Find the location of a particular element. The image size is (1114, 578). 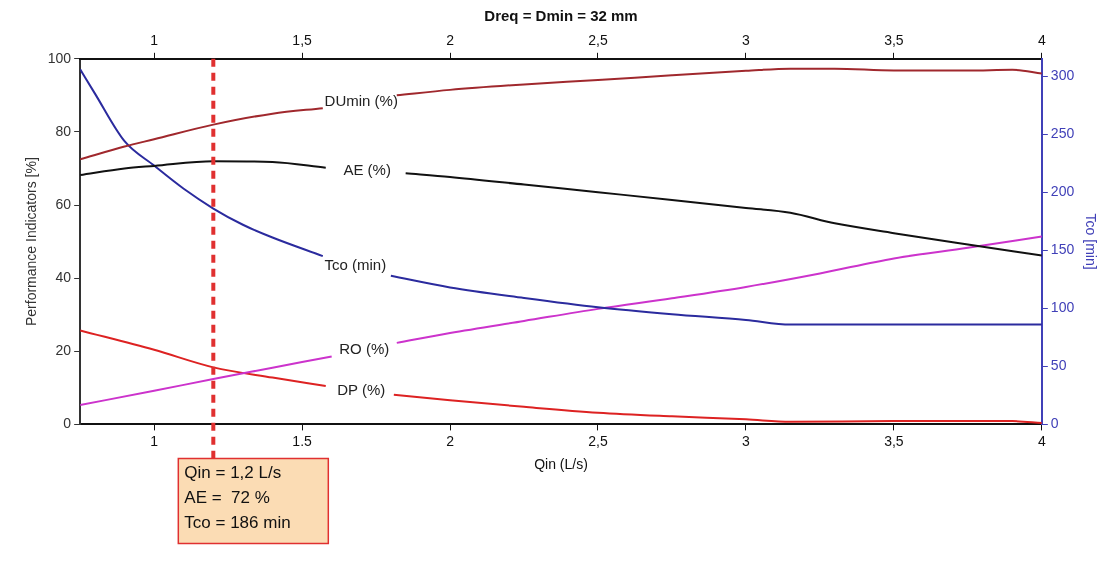

y2-tick-label: 300 is located at coordinates (1062, 75).